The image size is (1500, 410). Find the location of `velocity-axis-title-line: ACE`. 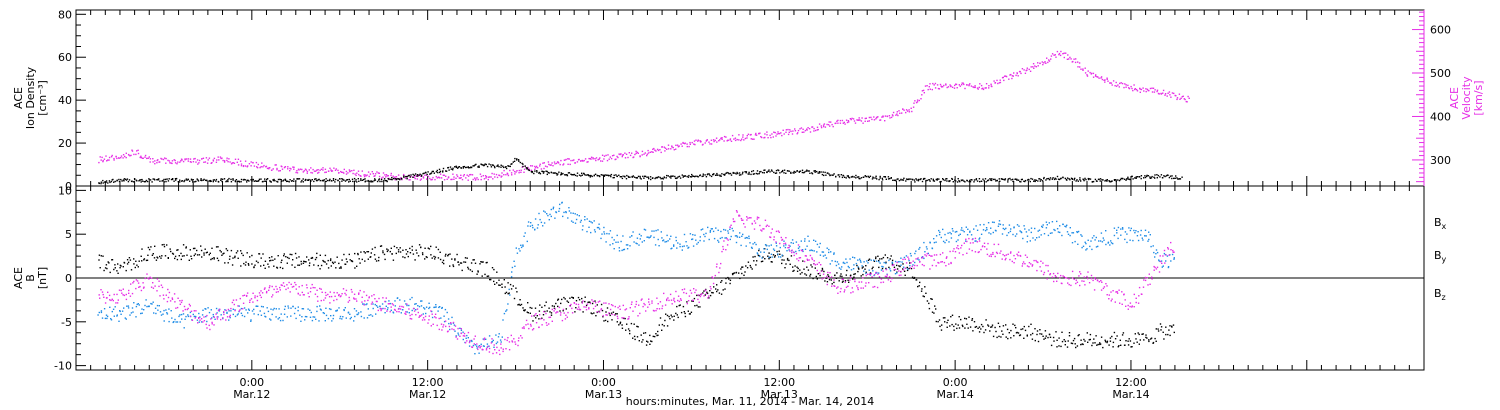

velocity-axis-title-line: ACE is located at coordinates (1454, 98).